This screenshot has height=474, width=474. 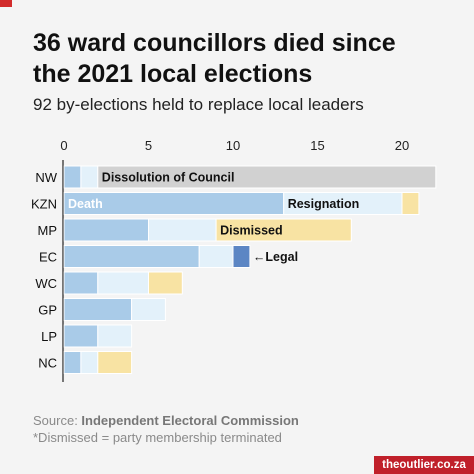 What do you see at coordinates (48, 257) in the screenshot?
I see `category-label: EC` at bounding box center [48, 257].